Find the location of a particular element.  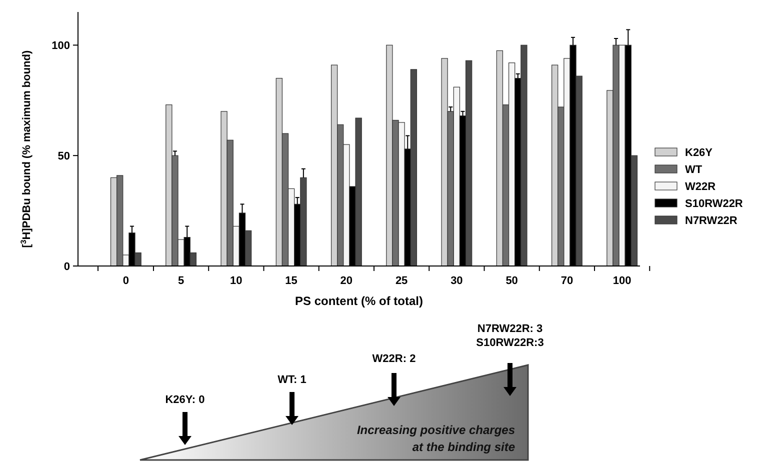

legend-label: W22R is located at coordinates (700, 186).